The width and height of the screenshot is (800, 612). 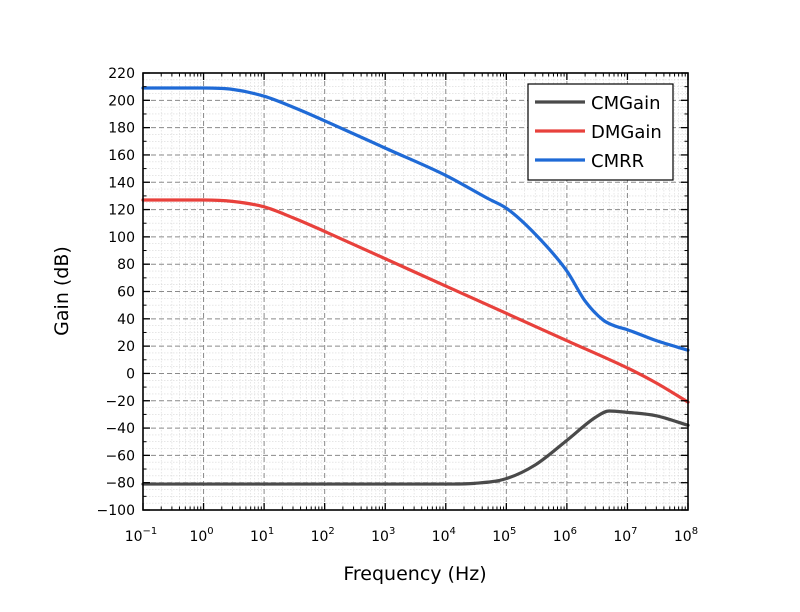 What do you see at coordinates (62, 291) in the screenshot?
I see `y-axis-title: Gain (dB)` at bounding box center [62, 291].